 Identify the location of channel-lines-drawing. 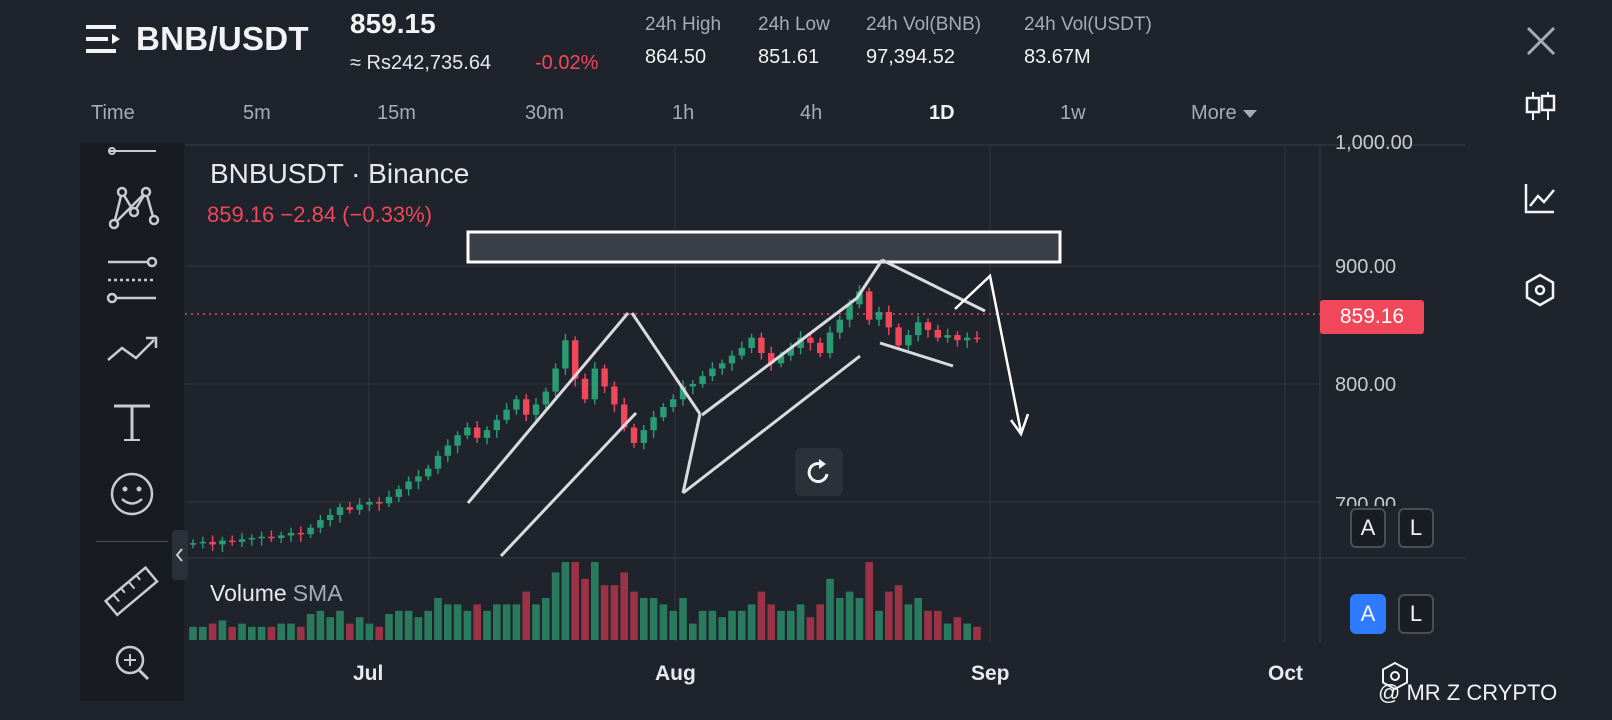
(726, 408).